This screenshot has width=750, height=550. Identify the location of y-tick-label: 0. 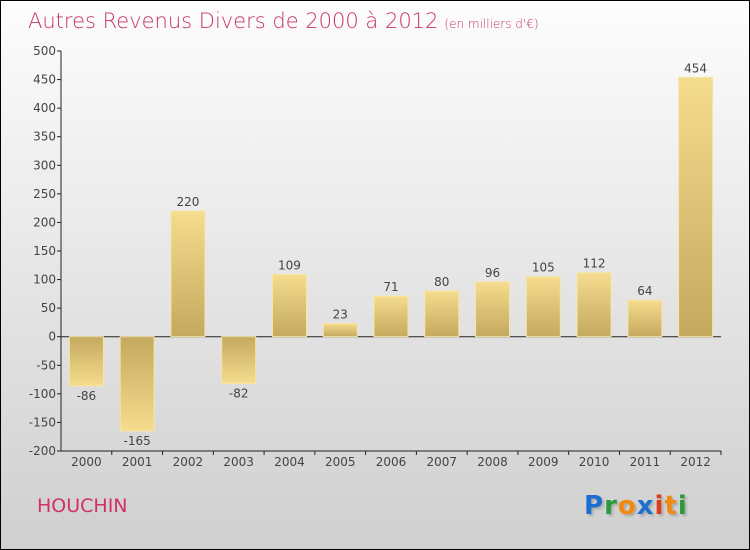
(52, 337).